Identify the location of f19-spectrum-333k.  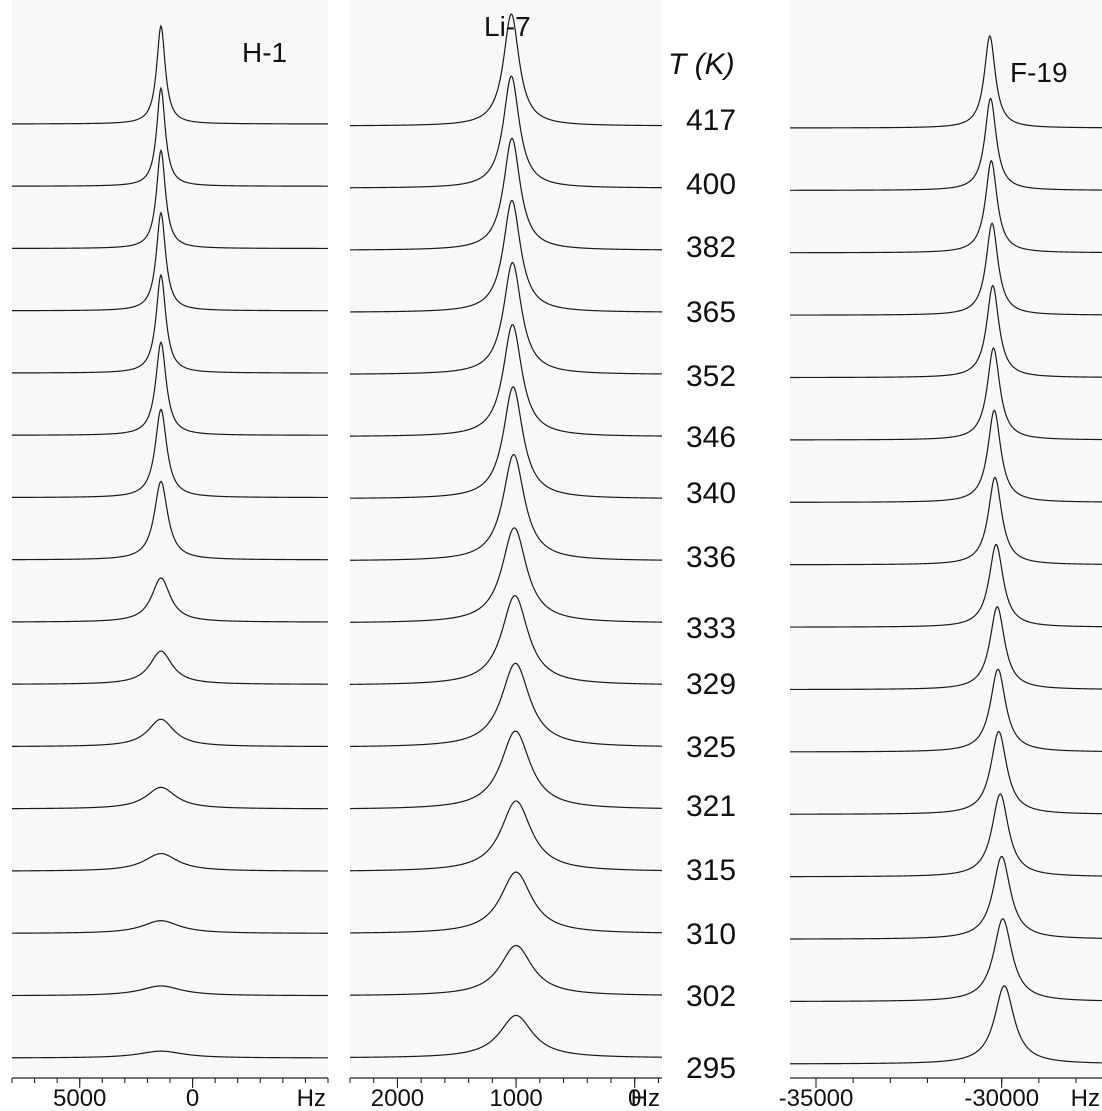
(946, 585).